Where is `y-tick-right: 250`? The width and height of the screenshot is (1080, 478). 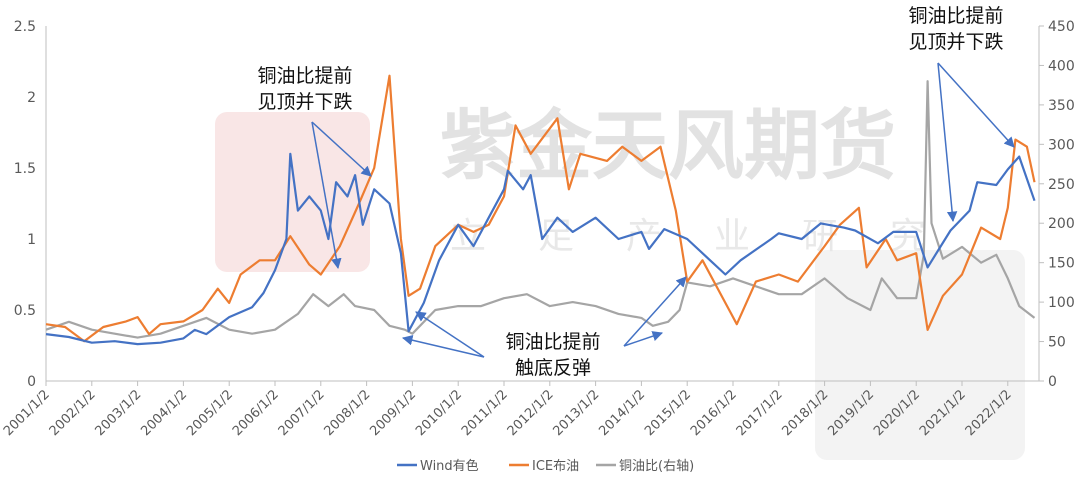 y-tick-right: 250 is located at coordinates (1061, 185).